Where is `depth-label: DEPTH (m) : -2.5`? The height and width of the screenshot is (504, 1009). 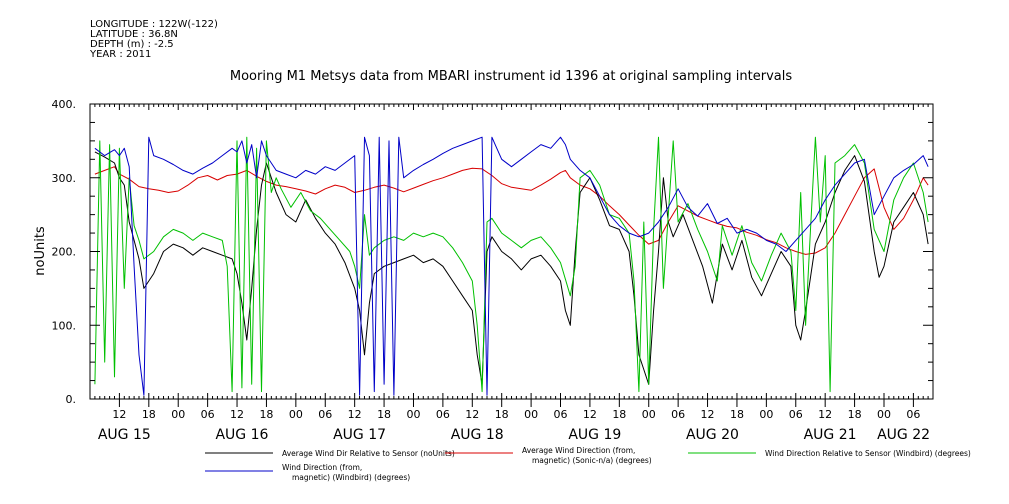 depth-label: DEPTH (m) : -2.5 is located at coordinates (132, 44).